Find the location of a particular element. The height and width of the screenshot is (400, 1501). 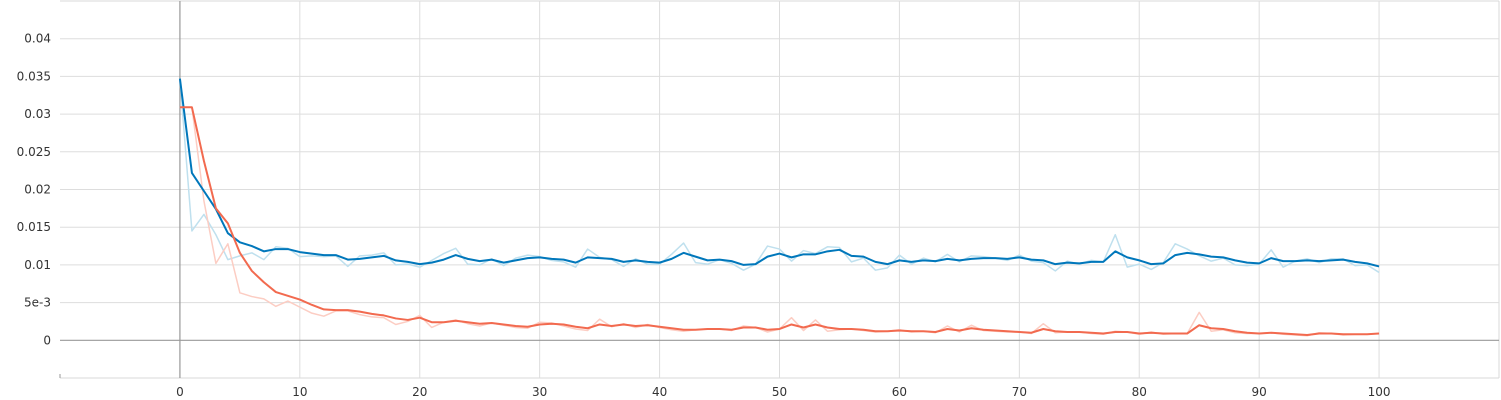

y-tick-label: 0.04 is located at coordinates (37, 39).